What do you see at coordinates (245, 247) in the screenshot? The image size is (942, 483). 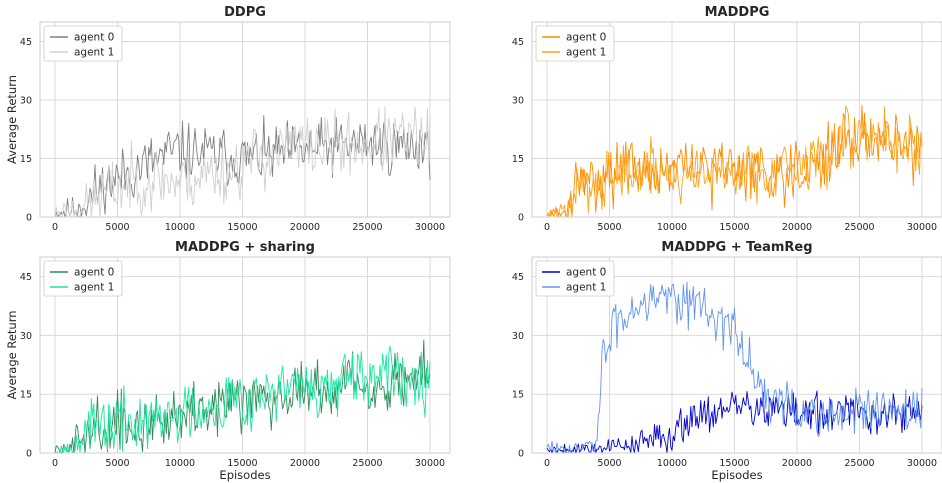 I see `chart-title: MADDPG + sharing` at bounding box center [245, 247].